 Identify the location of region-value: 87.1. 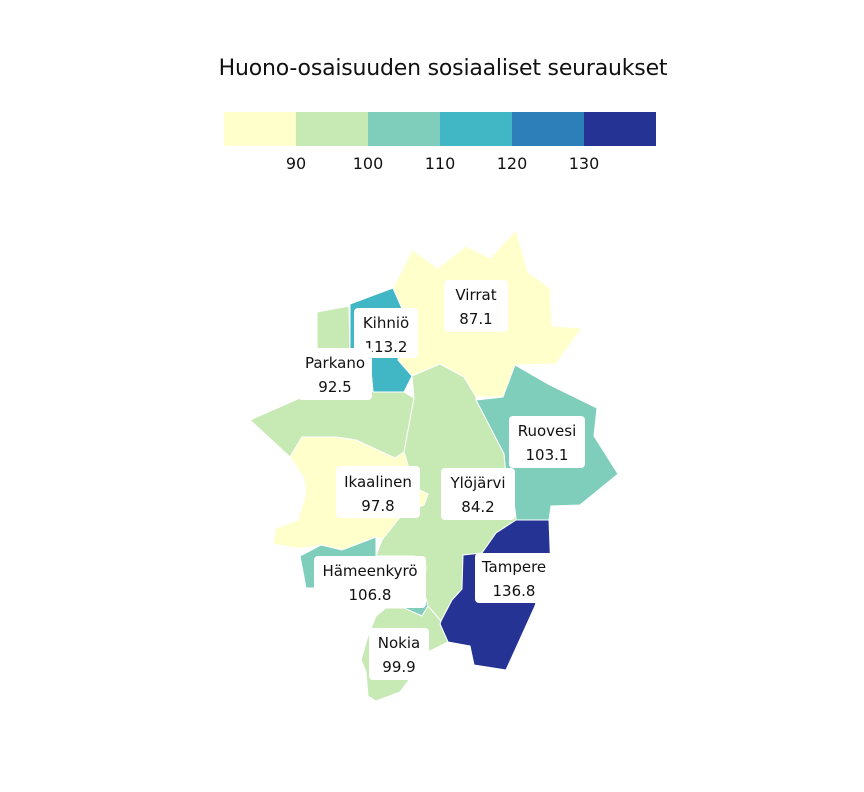
(475, 319).